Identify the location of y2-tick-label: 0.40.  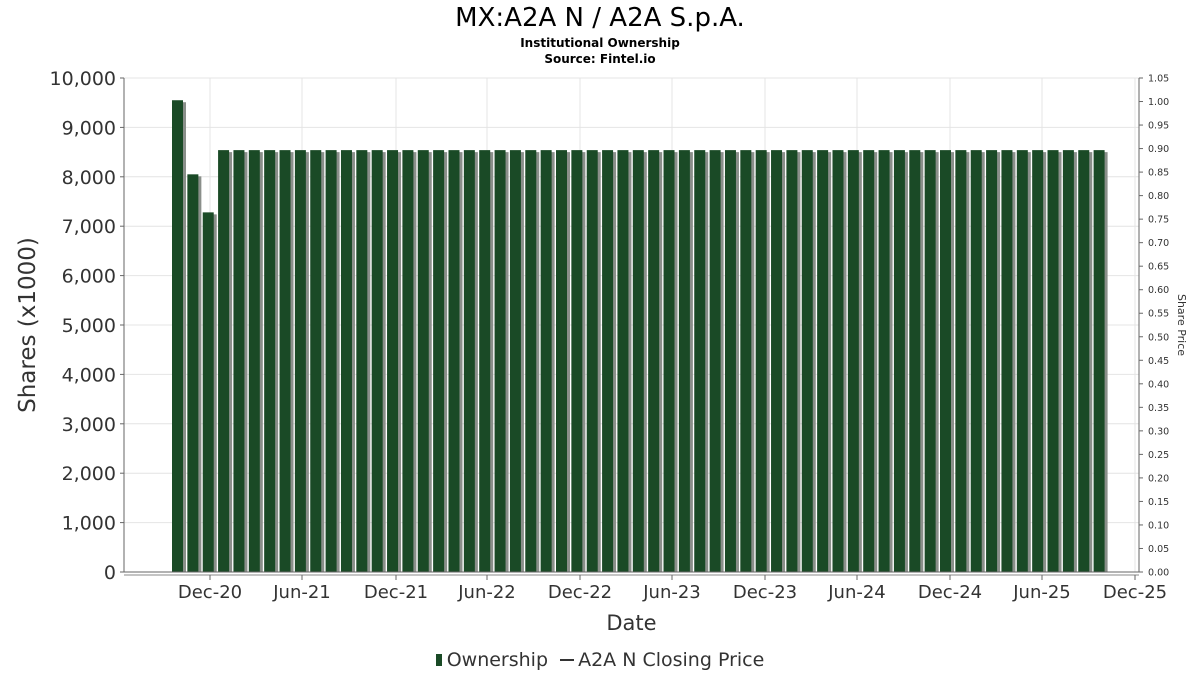
(1158, 384).